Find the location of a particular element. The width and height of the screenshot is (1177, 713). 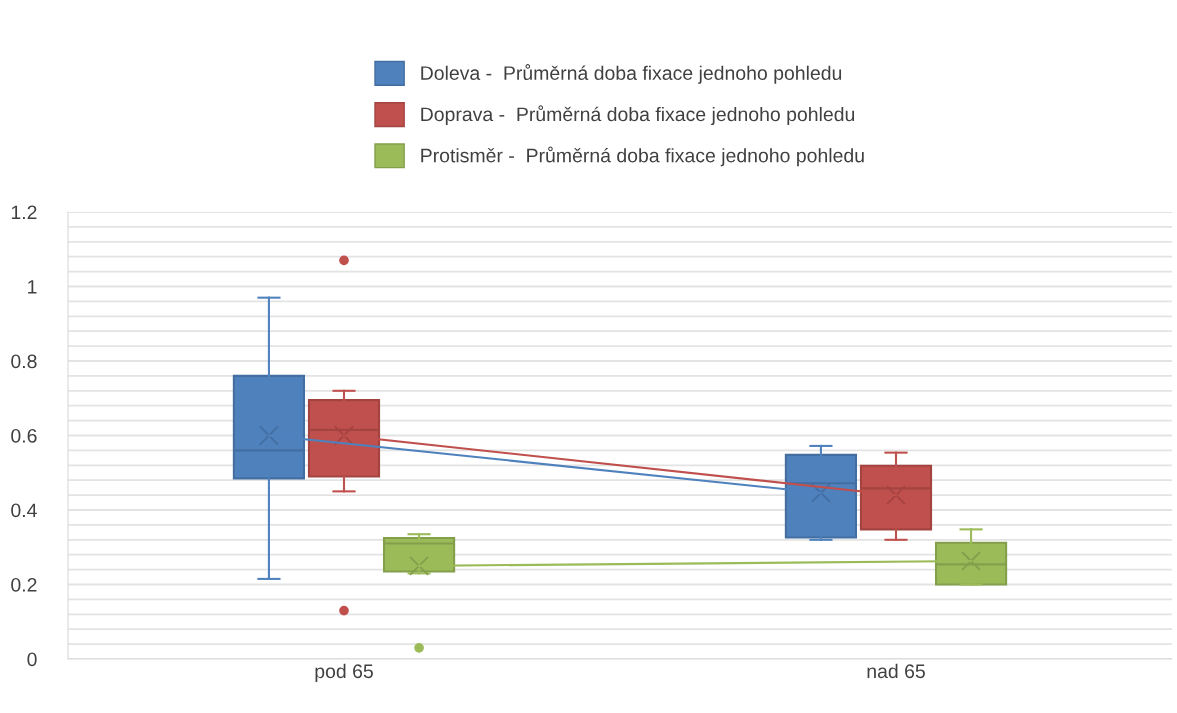

y-tick-label: 0.6 is located at coordinates (24, 435).